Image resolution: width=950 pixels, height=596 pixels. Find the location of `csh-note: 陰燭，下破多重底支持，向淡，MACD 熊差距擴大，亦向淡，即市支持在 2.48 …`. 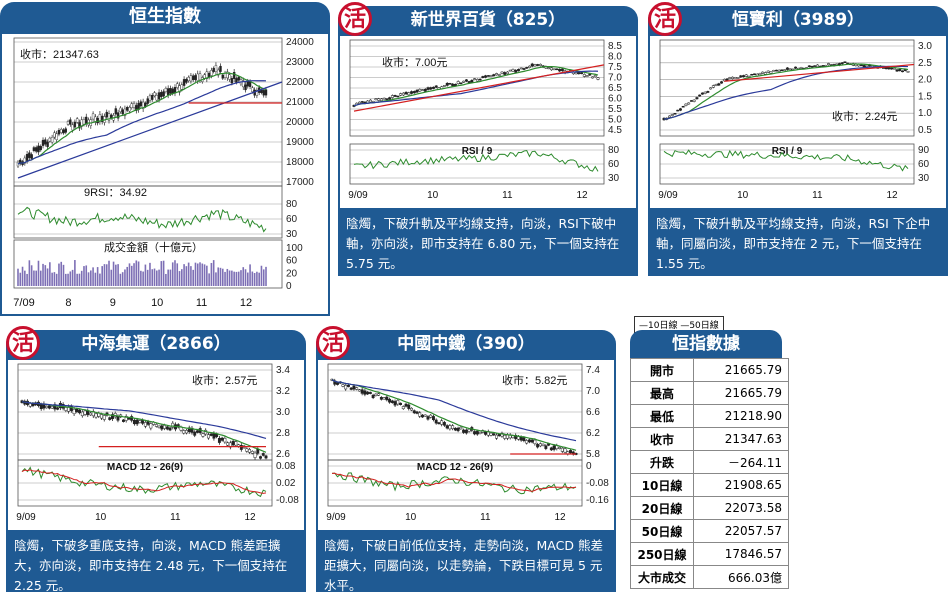

csh-note: 陰燭，下破多重底支持，向淡，MACD 熊差距擴大，亦向淡，即市支持在 2.48 … is located at coordinates (156, 561).